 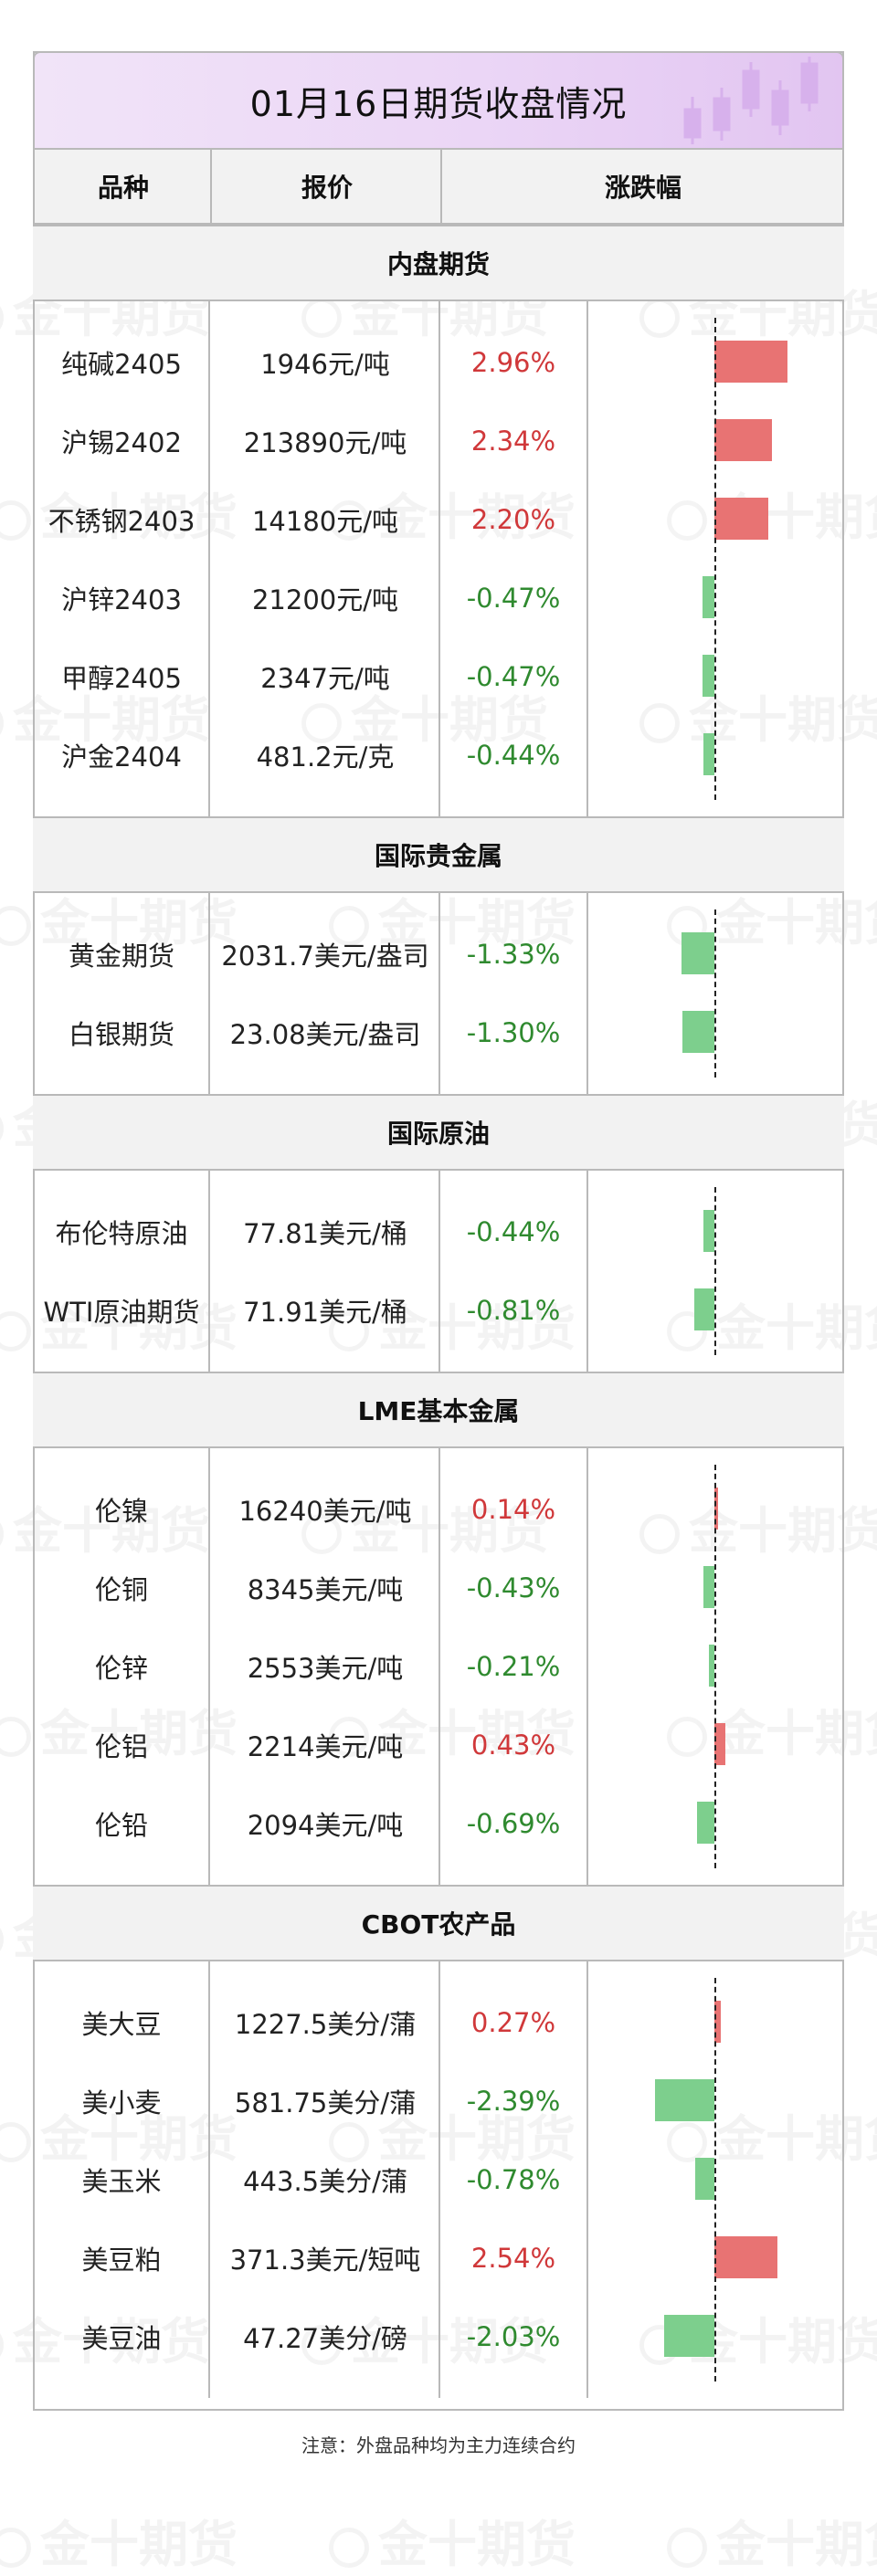 I want to click on header-divider, so click(x=211, y=186).